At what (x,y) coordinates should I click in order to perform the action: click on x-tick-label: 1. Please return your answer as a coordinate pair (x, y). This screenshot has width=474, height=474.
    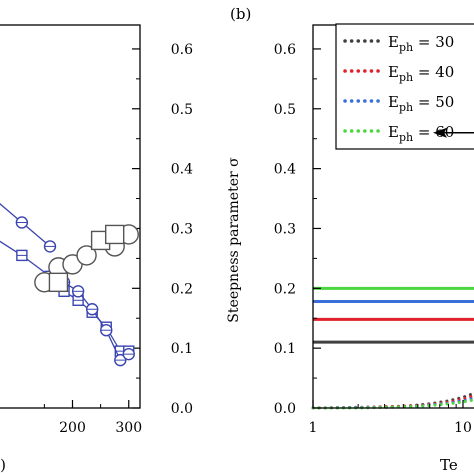
    Looking at the image, I should click on (313, 428).